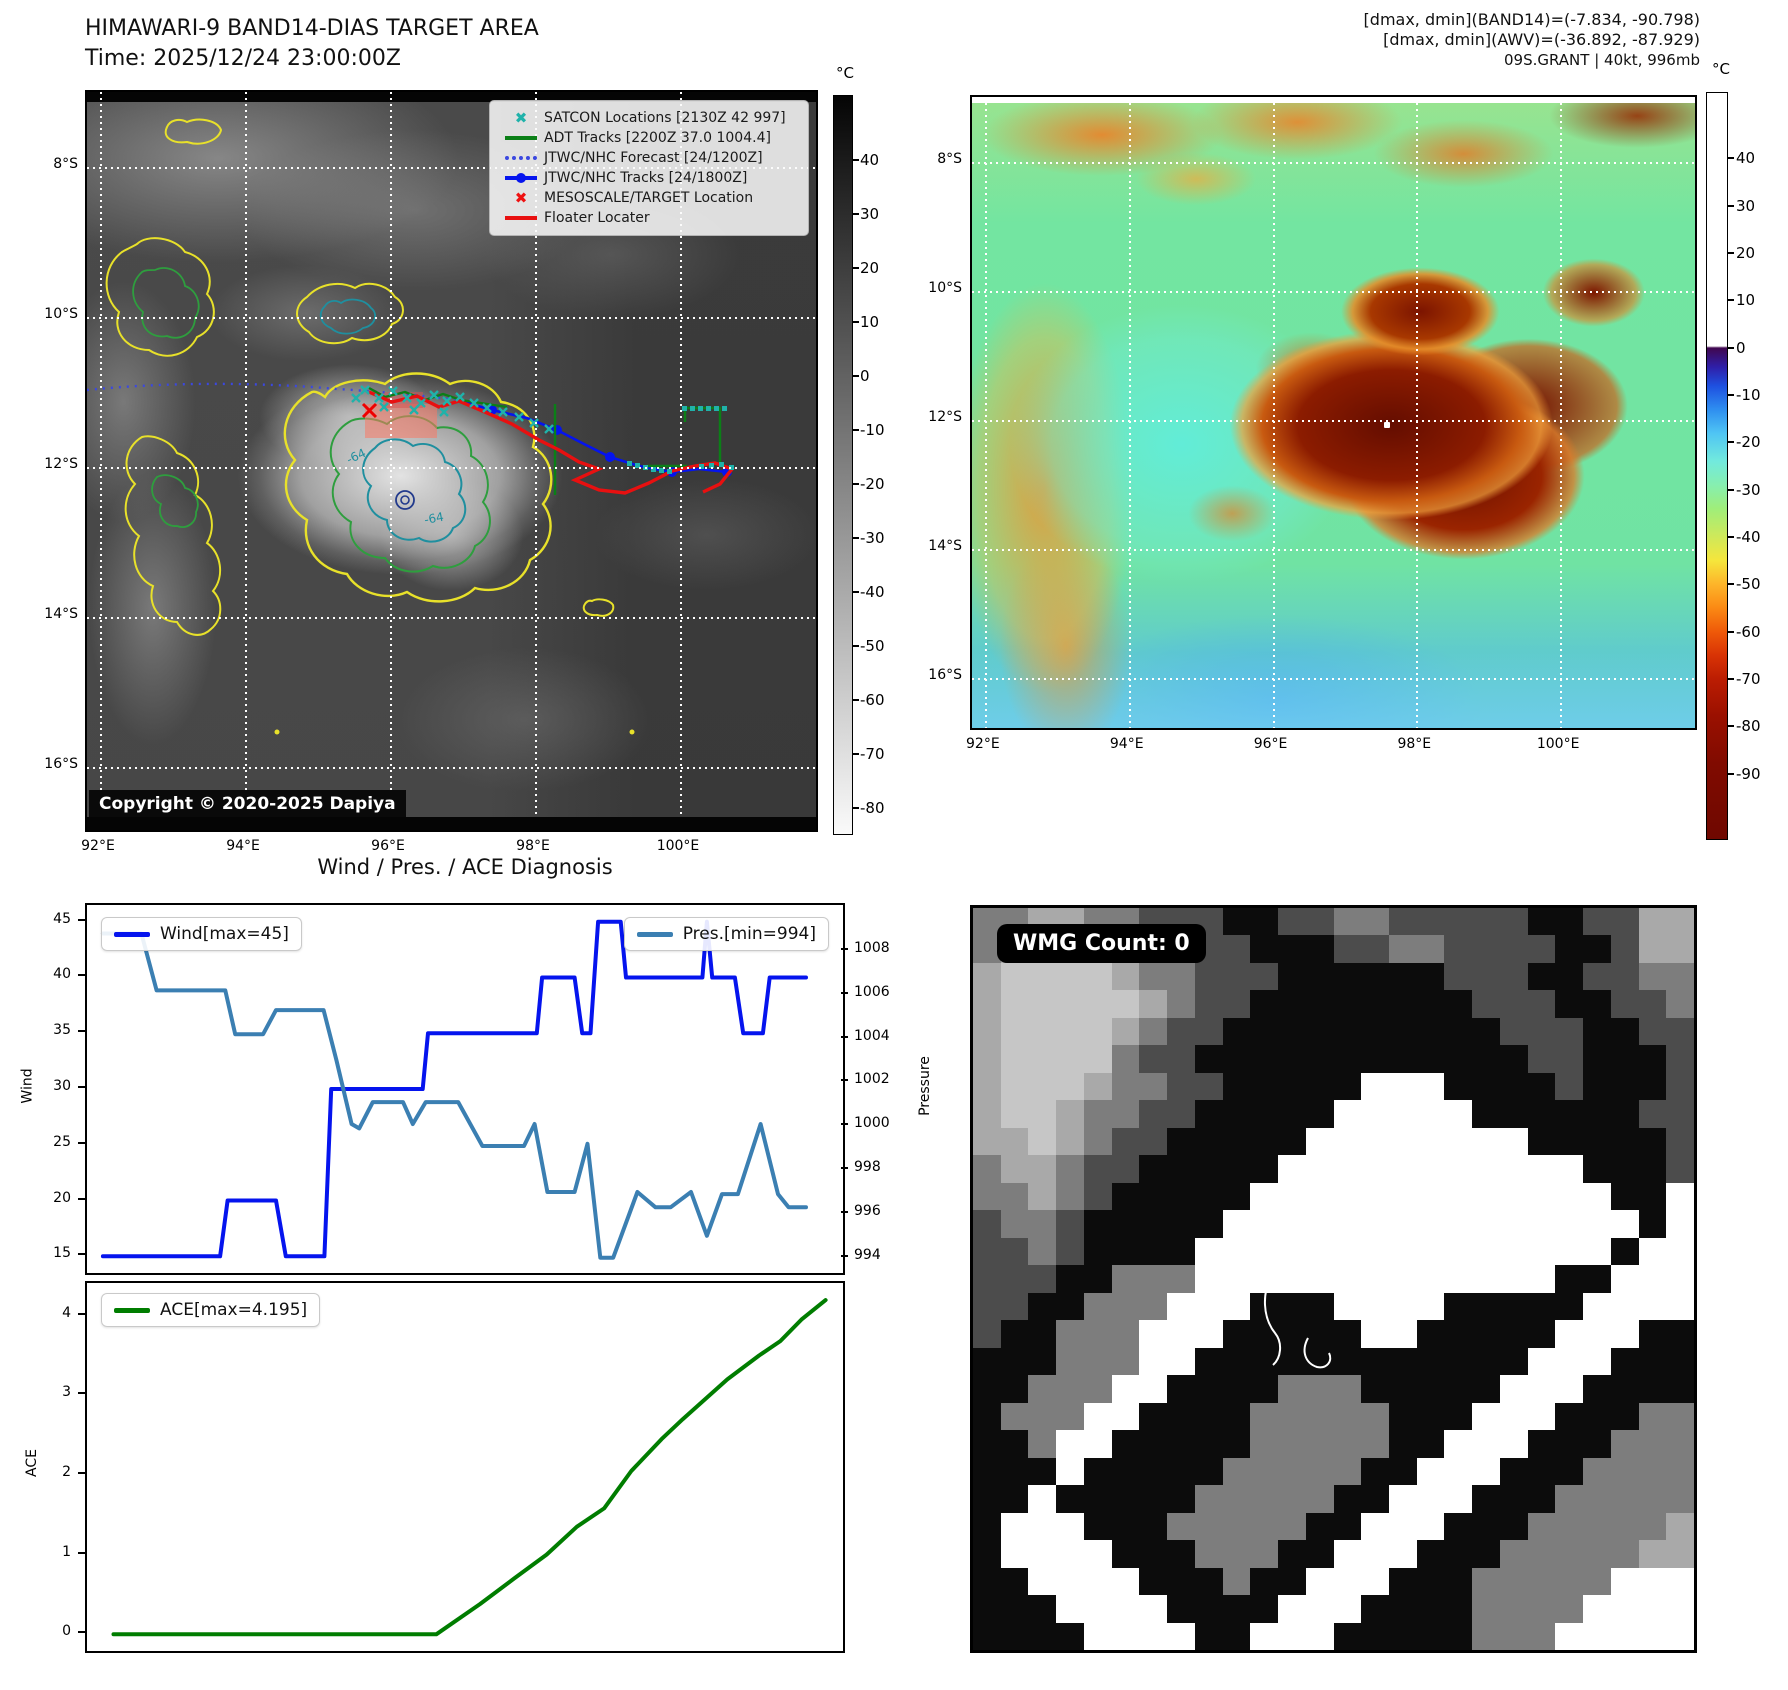  I want to click on y-tick-label: 10°S, so click(945, 287).